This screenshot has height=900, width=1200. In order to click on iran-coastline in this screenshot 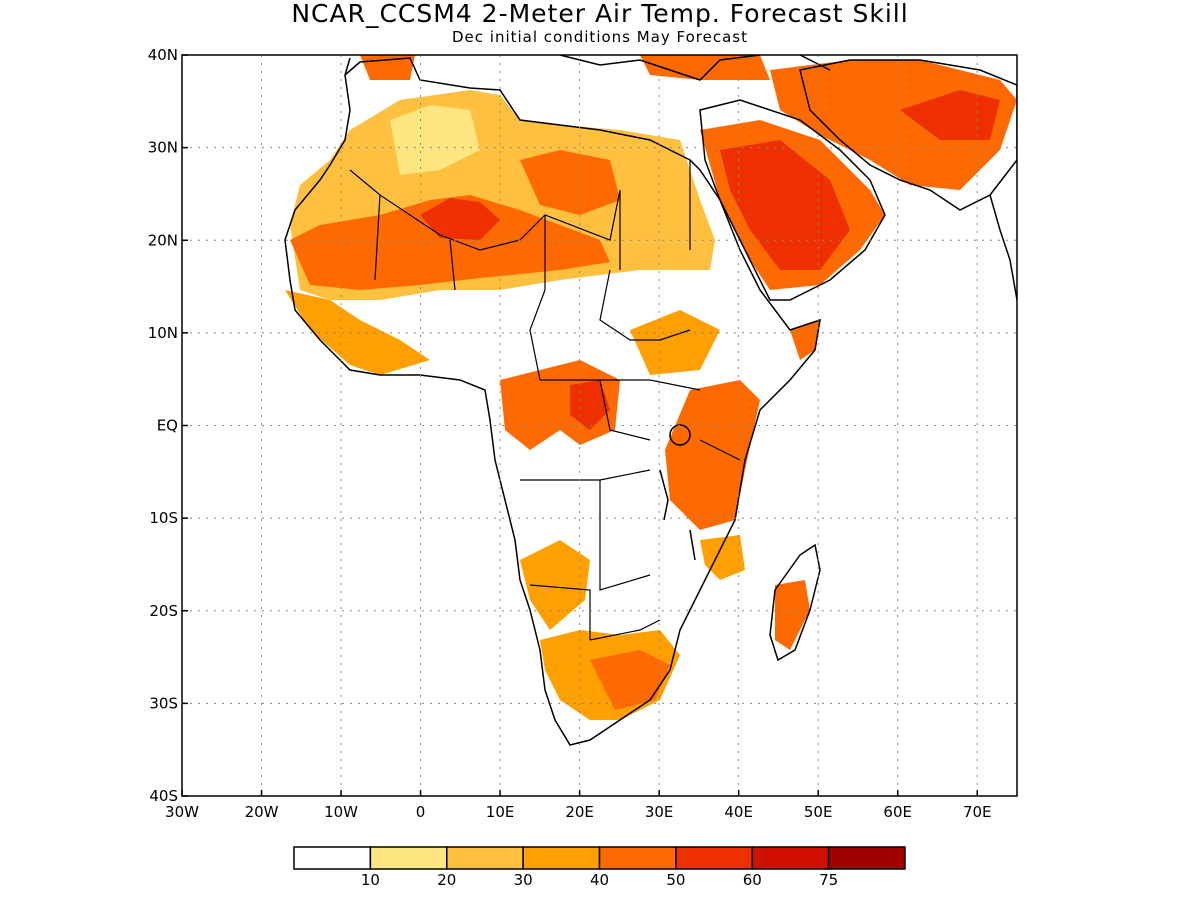, I will do `click(908, 135)`.